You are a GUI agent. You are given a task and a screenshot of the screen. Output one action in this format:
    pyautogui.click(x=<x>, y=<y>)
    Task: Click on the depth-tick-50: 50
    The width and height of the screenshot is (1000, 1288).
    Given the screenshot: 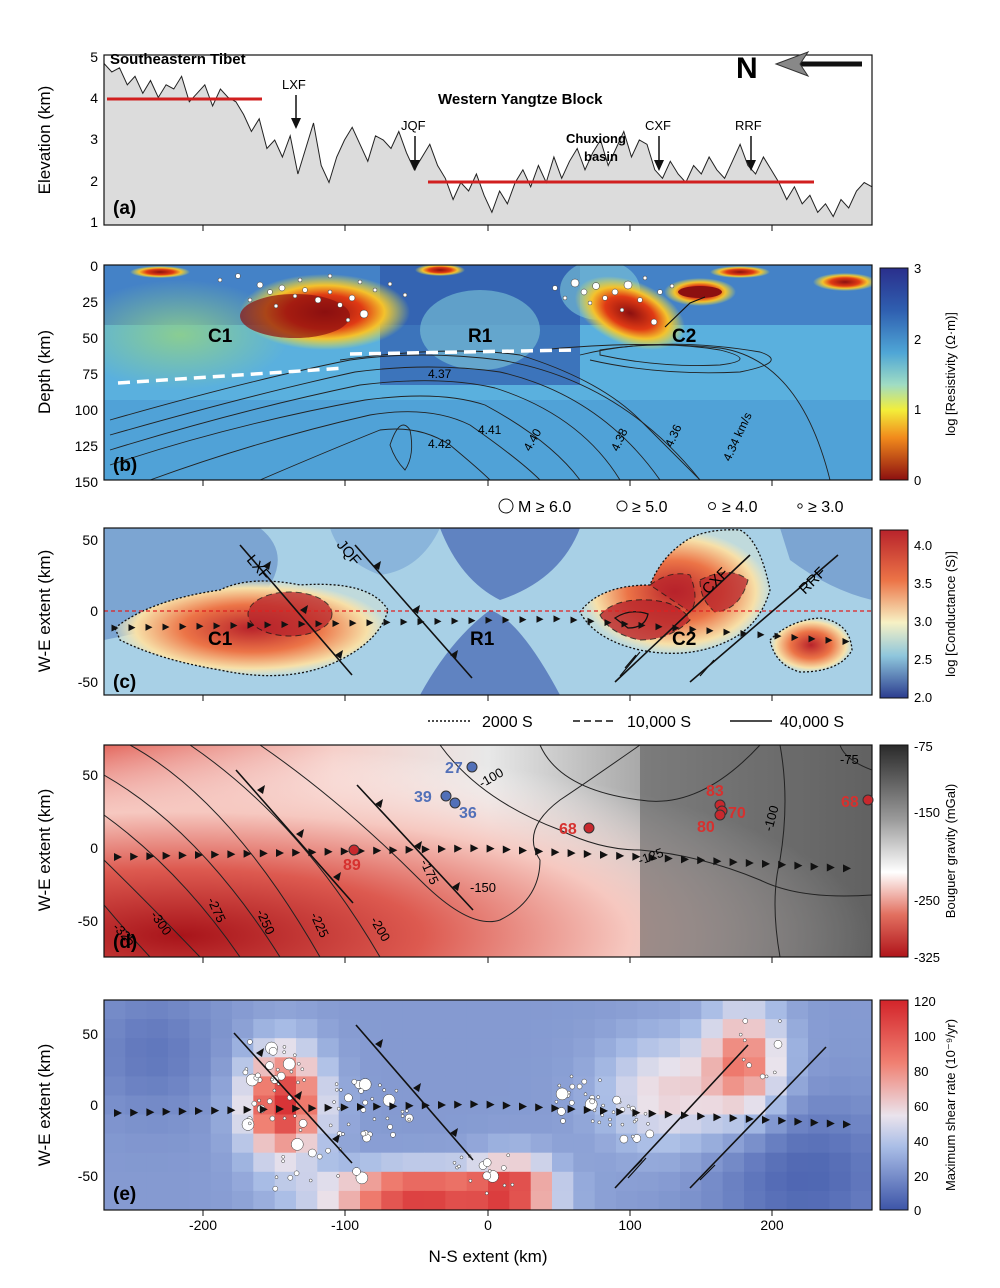 What is the action you would take?
    pyautogui.click(x=90, y=338)
    